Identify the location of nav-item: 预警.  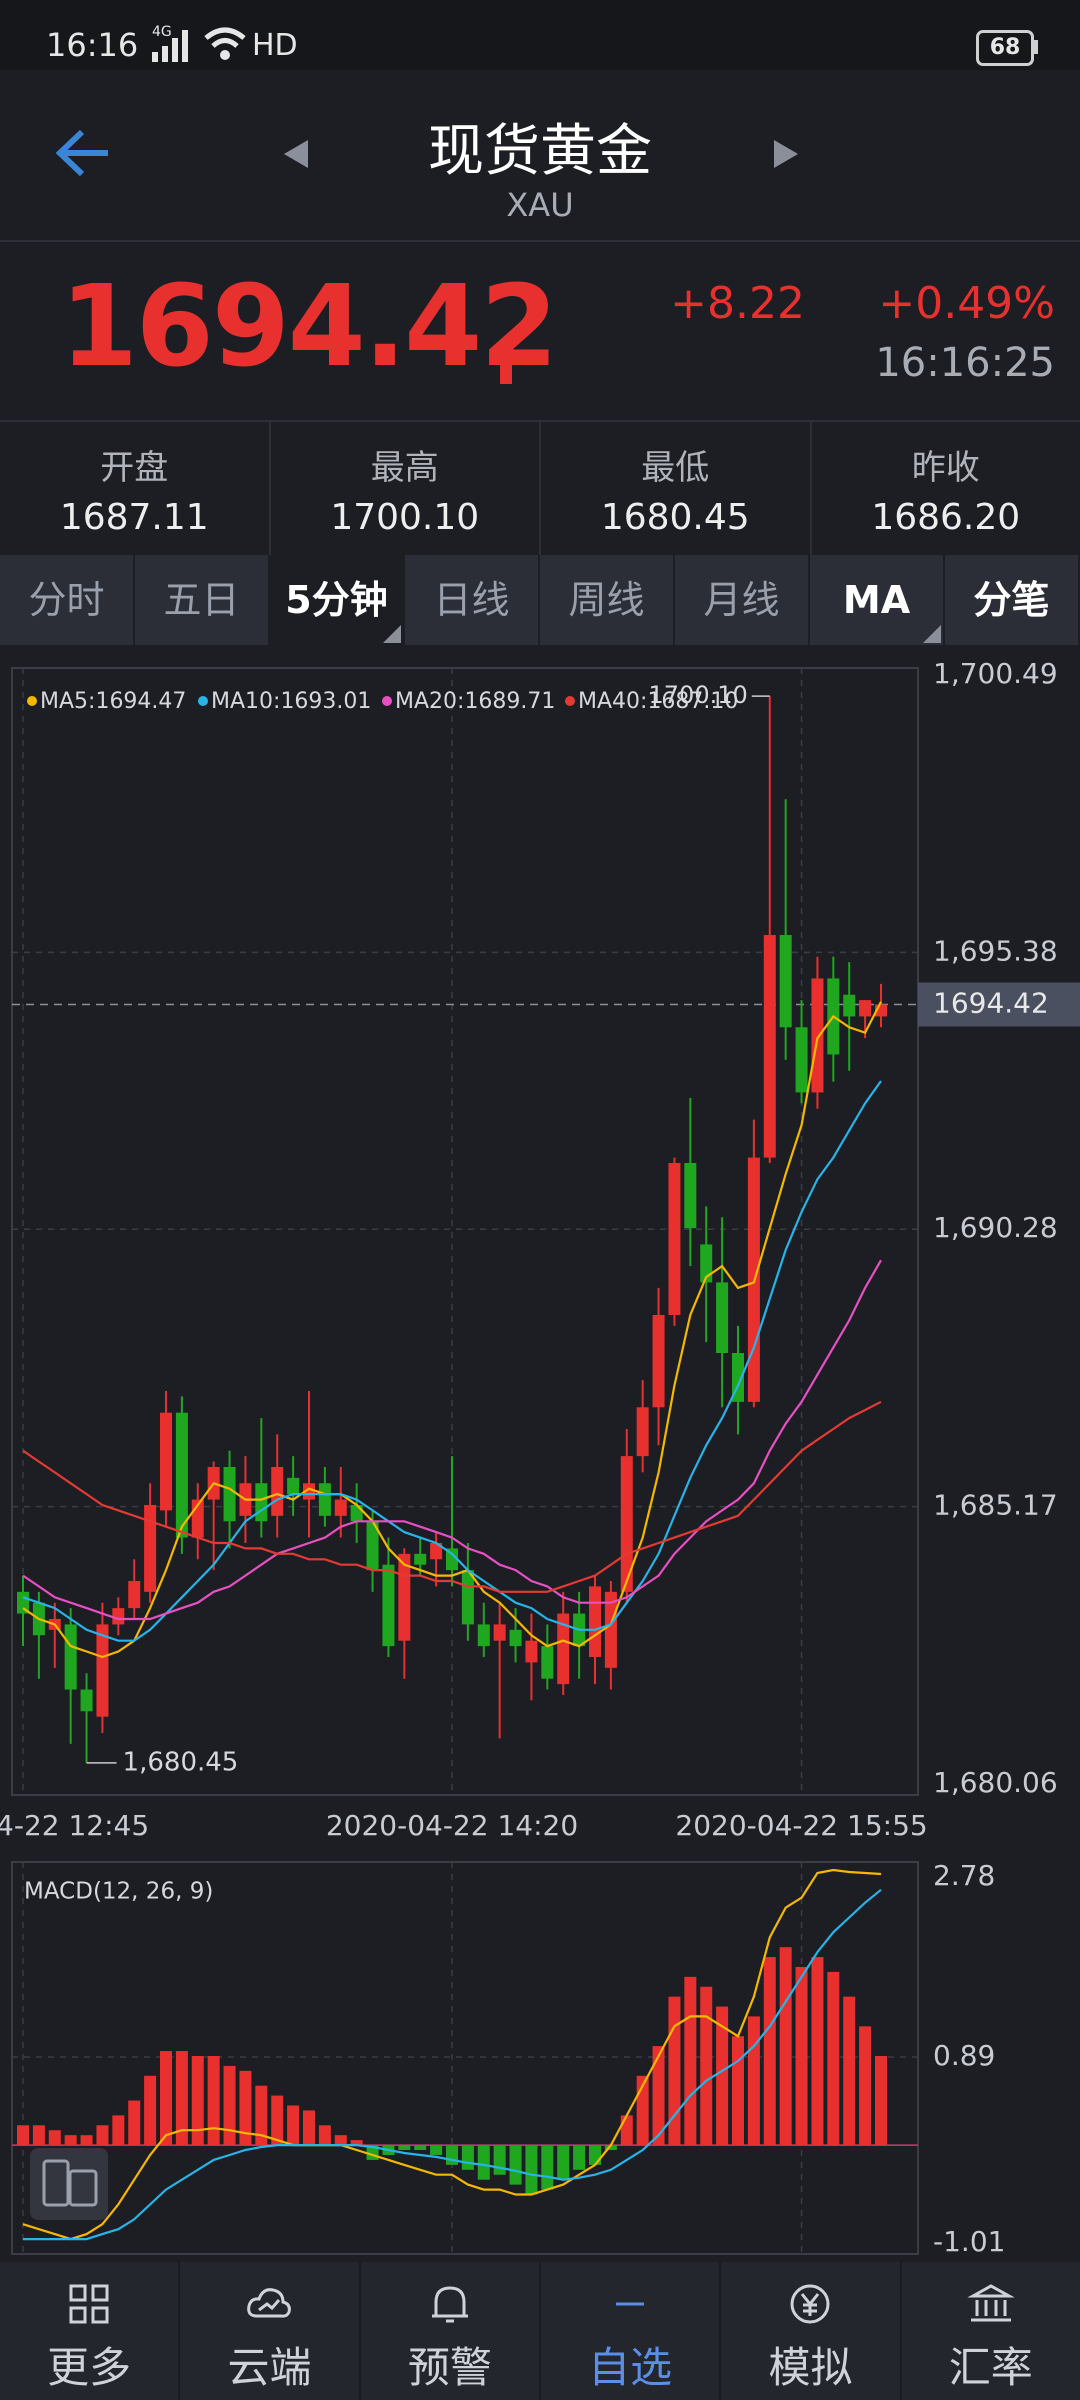
(451, 2331).